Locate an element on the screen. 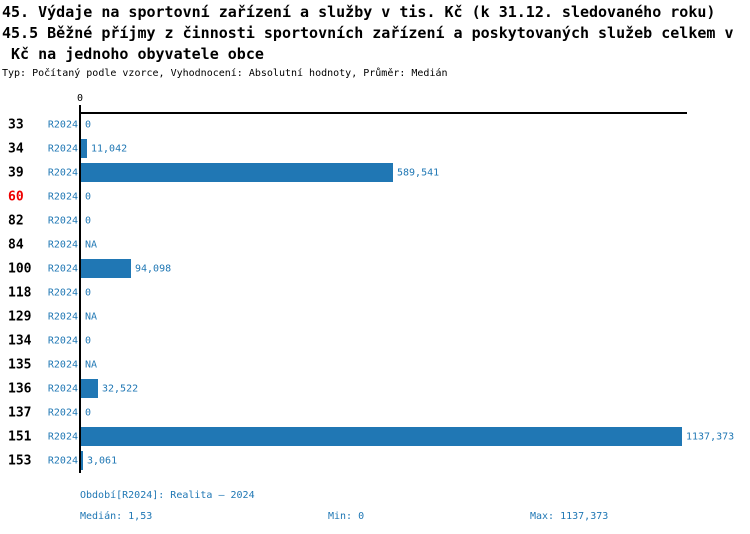  y-axis-line is located at coordinates (80, 289).